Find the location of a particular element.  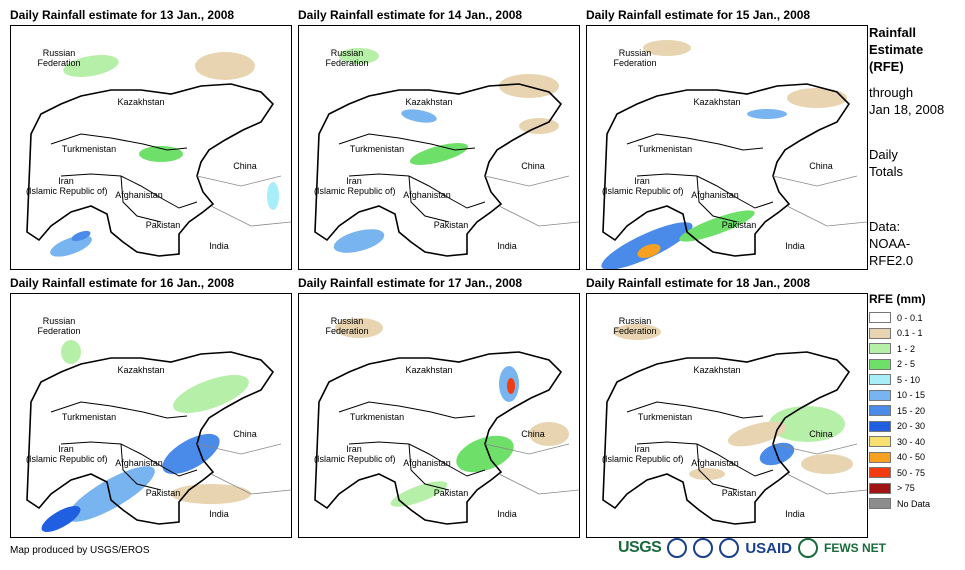

legend-label: 5 - 10 is located at coordinates (909, 379).